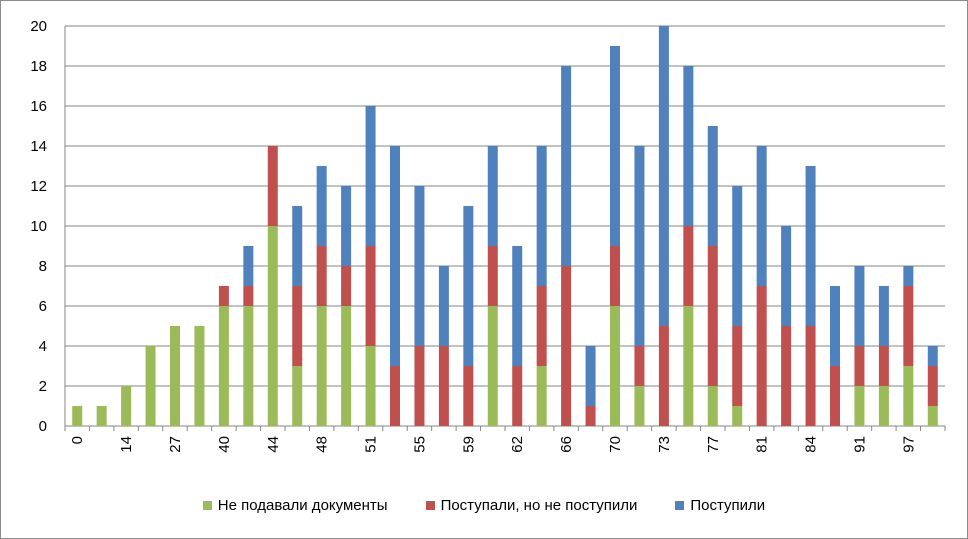  What do you see at coordinates (728, 505) in the screenshot?
I see `legend-label: Поступили` at bounding box center [728, 505].